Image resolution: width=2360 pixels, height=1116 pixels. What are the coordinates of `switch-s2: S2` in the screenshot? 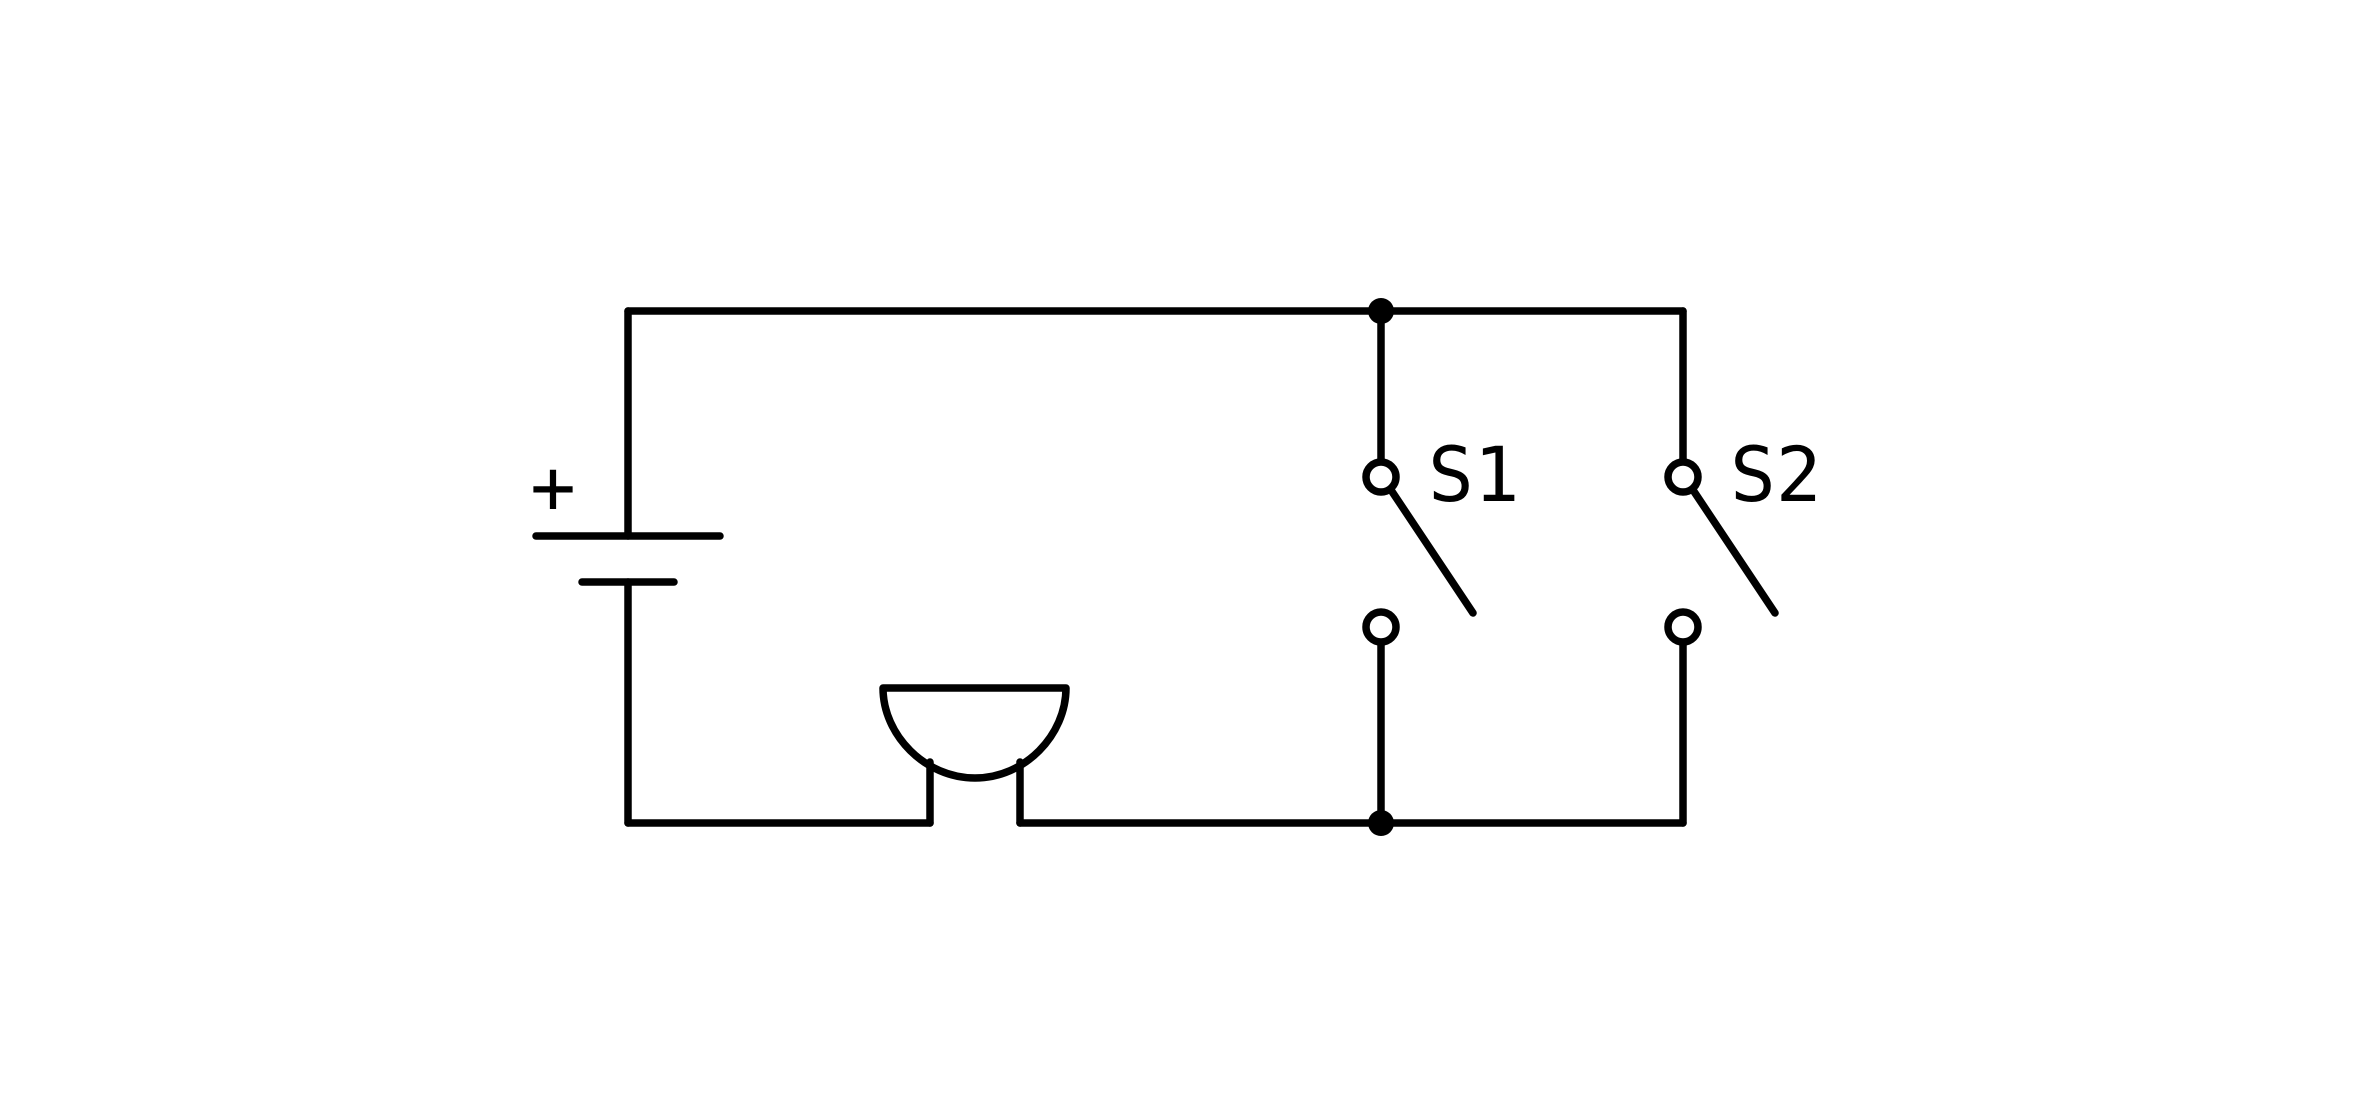 It's located at (1743, 538).